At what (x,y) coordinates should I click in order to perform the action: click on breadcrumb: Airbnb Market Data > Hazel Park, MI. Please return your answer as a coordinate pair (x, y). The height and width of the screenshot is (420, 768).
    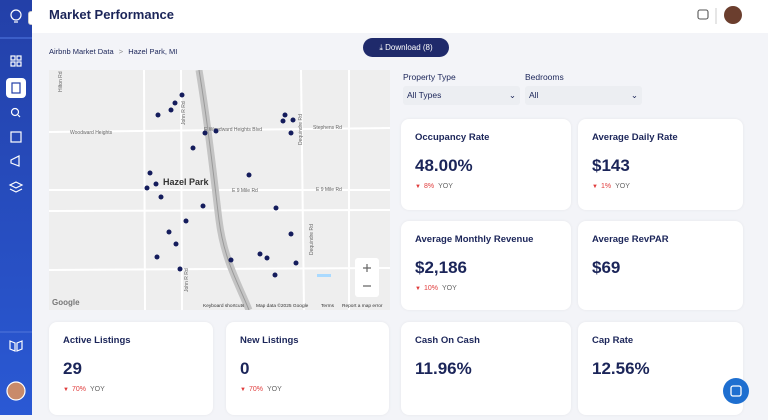
    Looking at the image, I should click on (113, 51).